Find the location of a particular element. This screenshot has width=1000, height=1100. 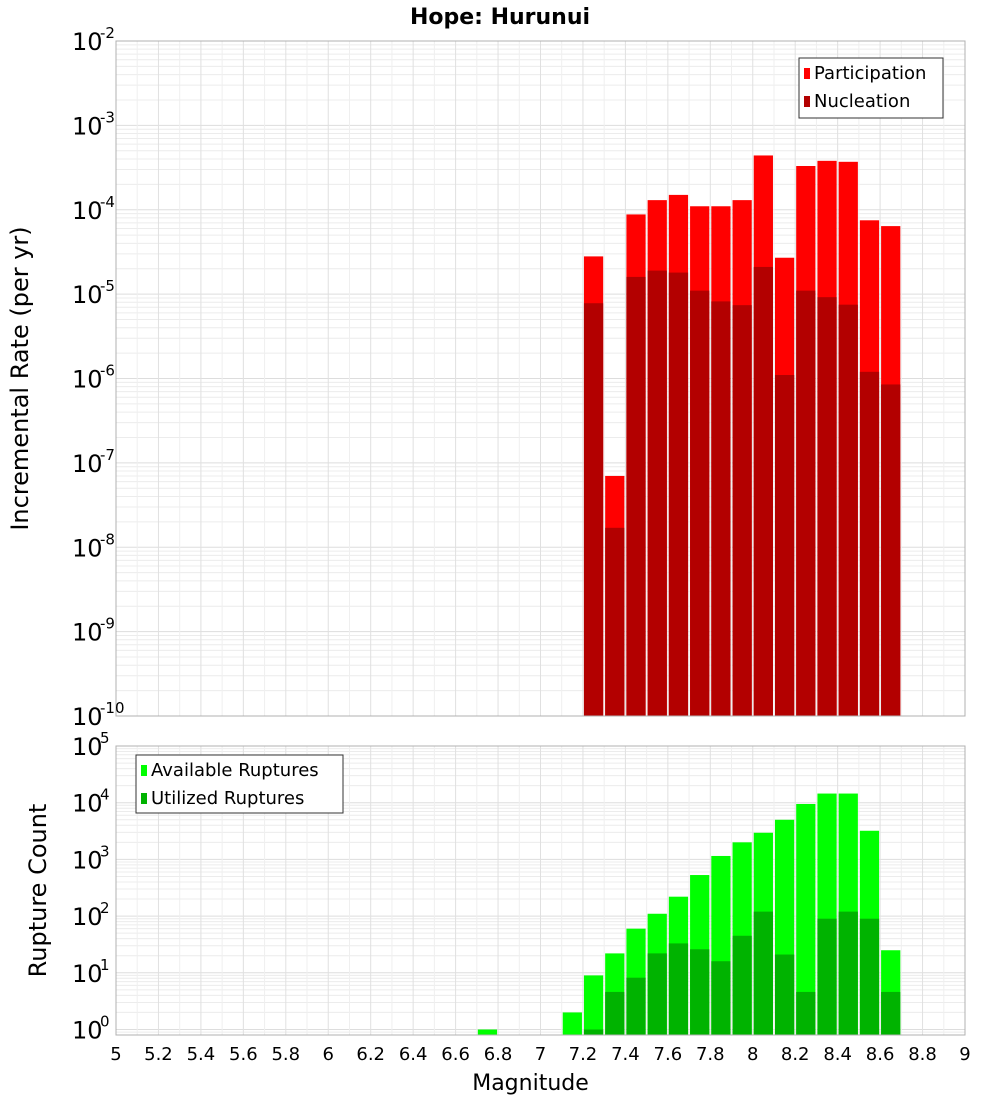

y-tick-exponent: 1 is located at coordinates (105, 965).